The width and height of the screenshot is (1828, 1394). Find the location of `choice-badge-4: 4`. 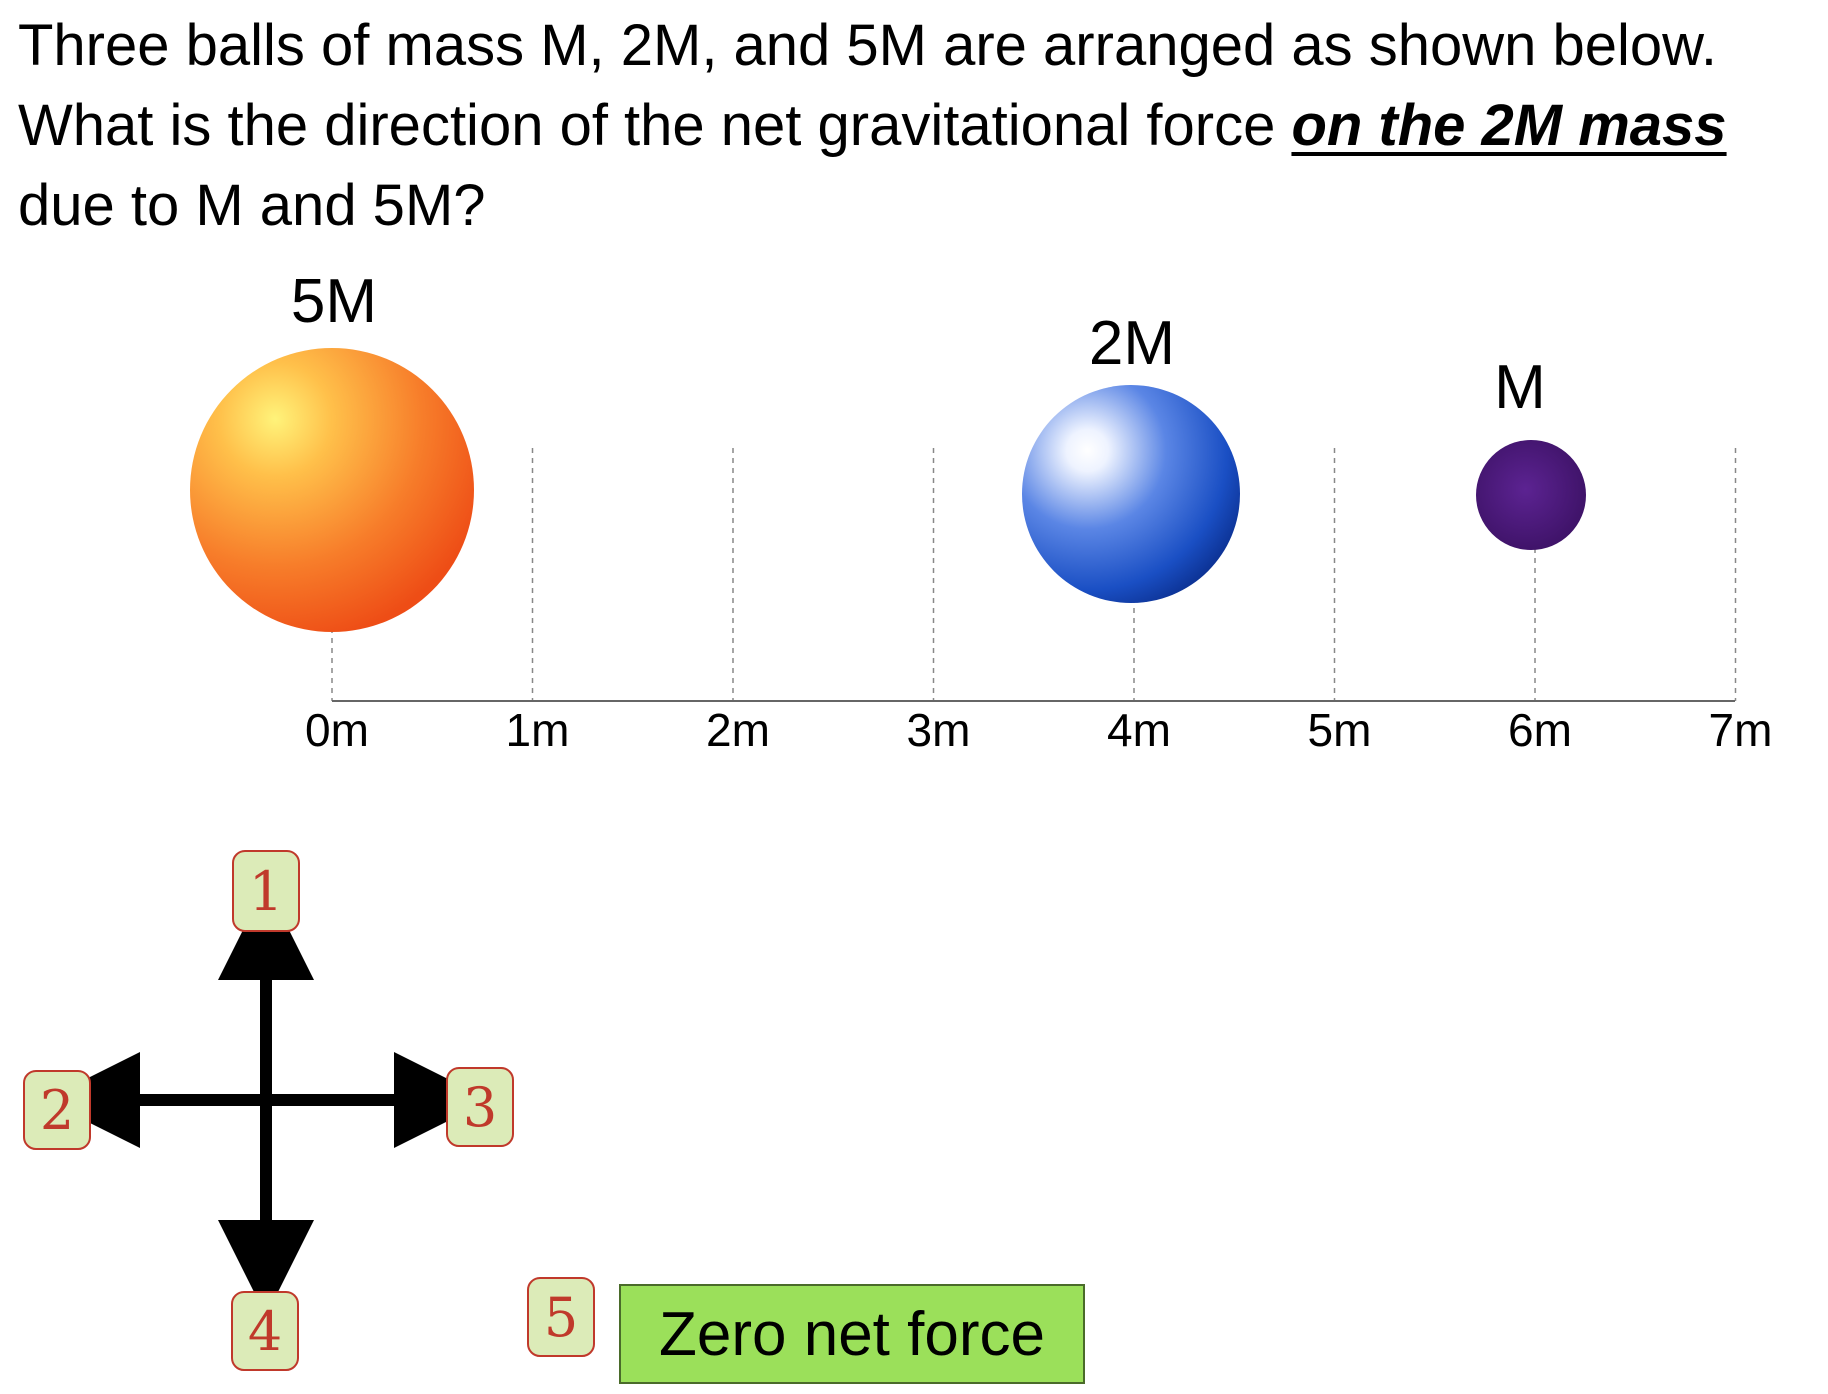

choice-badge-4: 4 is located at coordinates (265, 1331).